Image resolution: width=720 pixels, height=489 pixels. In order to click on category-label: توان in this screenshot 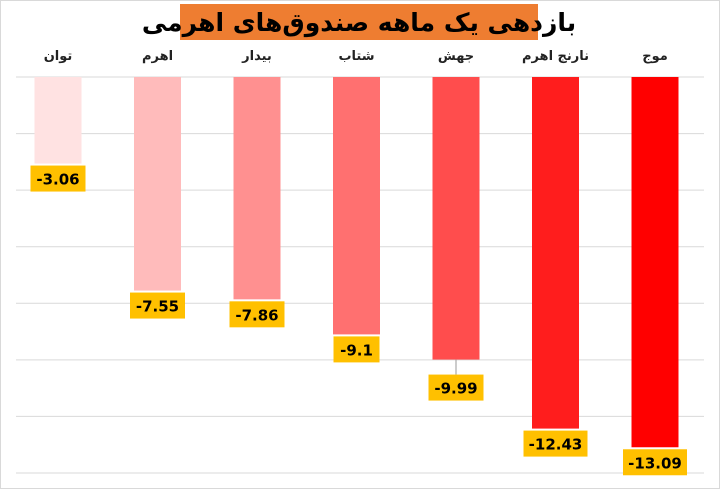, I will do `click(58, 56)`.